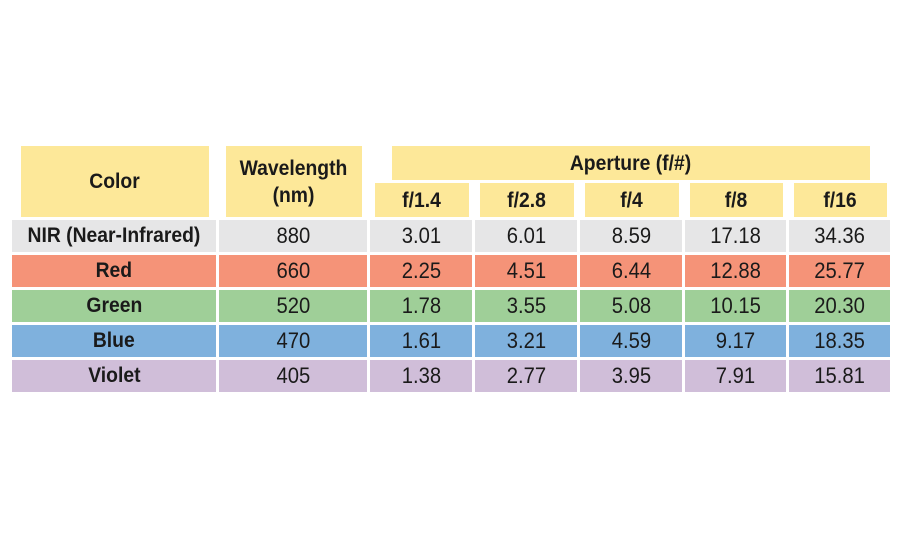 The height and width of the screenshot is (550, 900). I want to click on table-cell: 4.51, so click(526, 271).